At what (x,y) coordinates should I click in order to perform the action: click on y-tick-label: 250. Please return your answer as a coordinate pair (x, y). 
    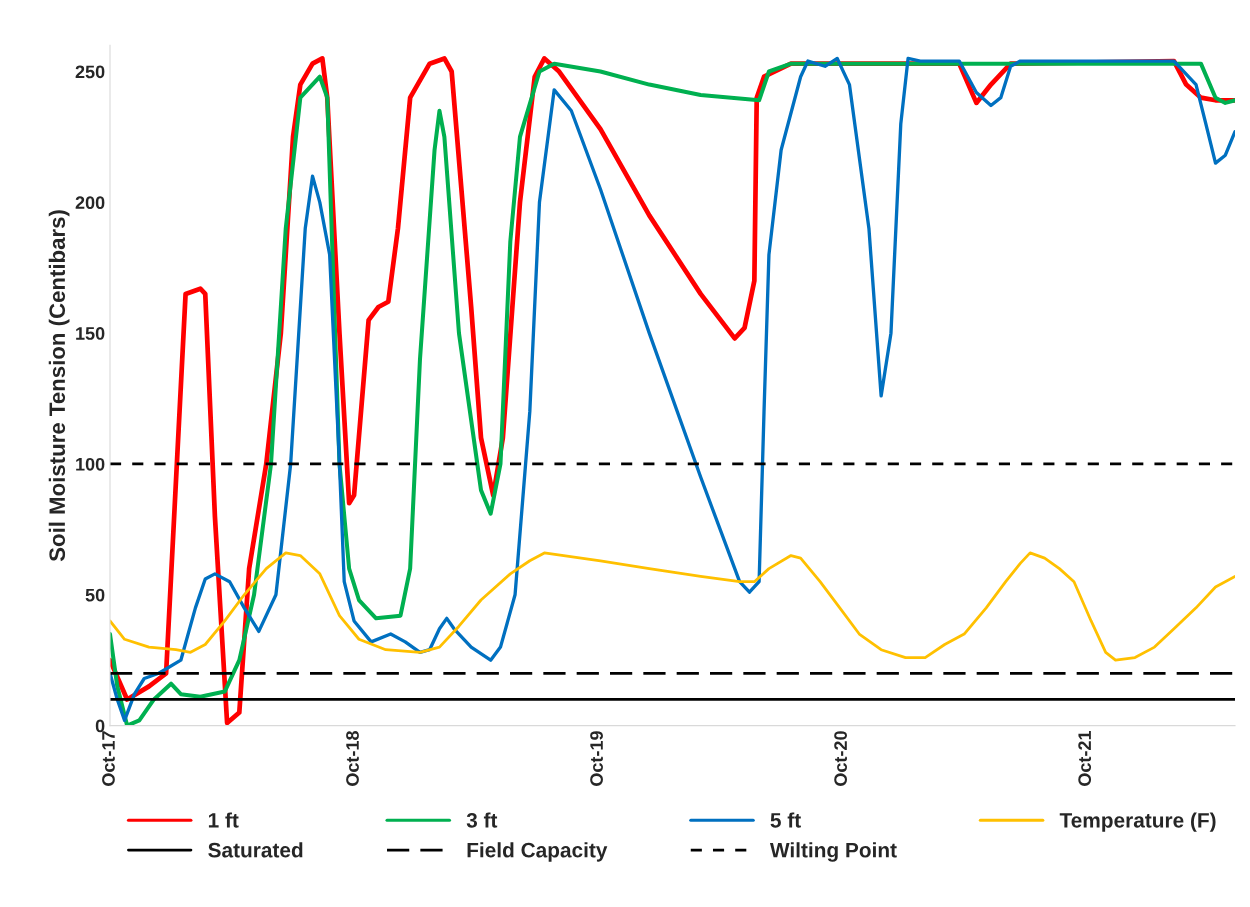
    Looking at the image, I should click on (90, 72).